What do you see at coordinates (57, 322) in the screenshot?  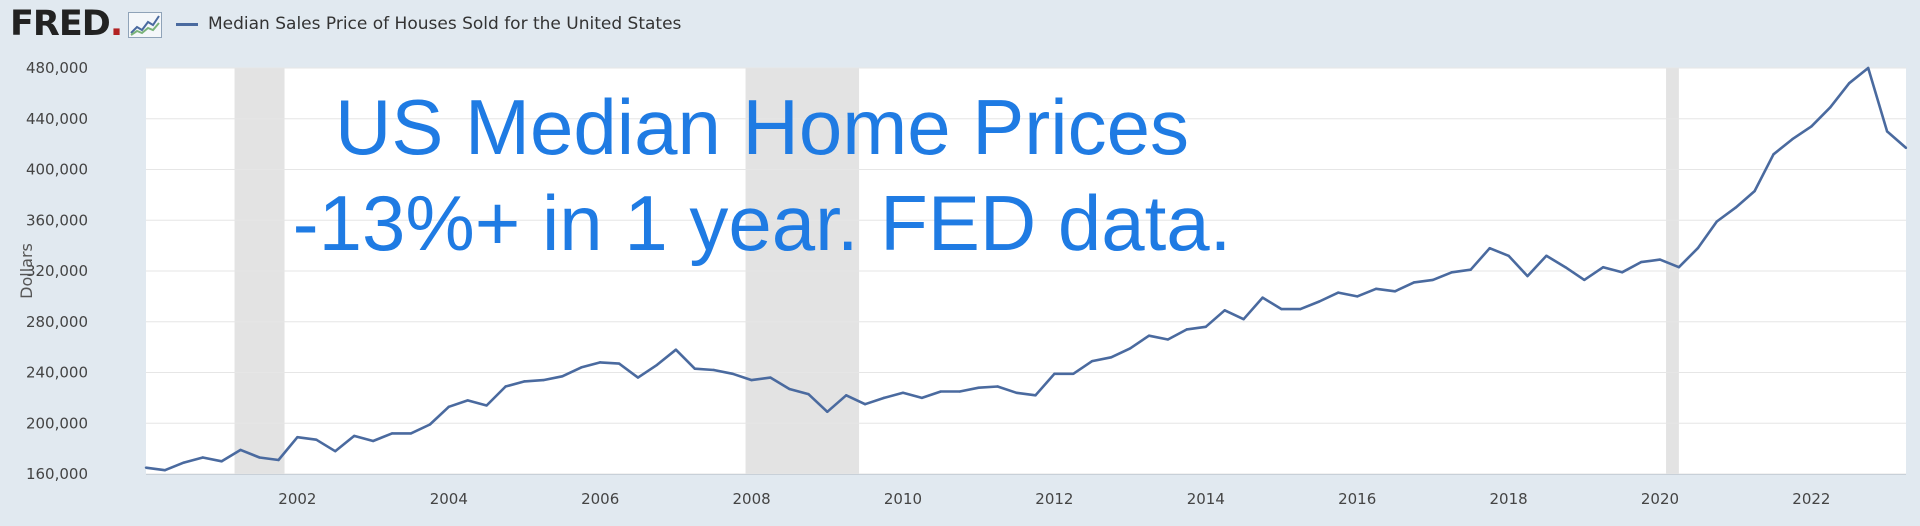 I see `y-tick-label: 280,000` at bounding box center [57, 322].